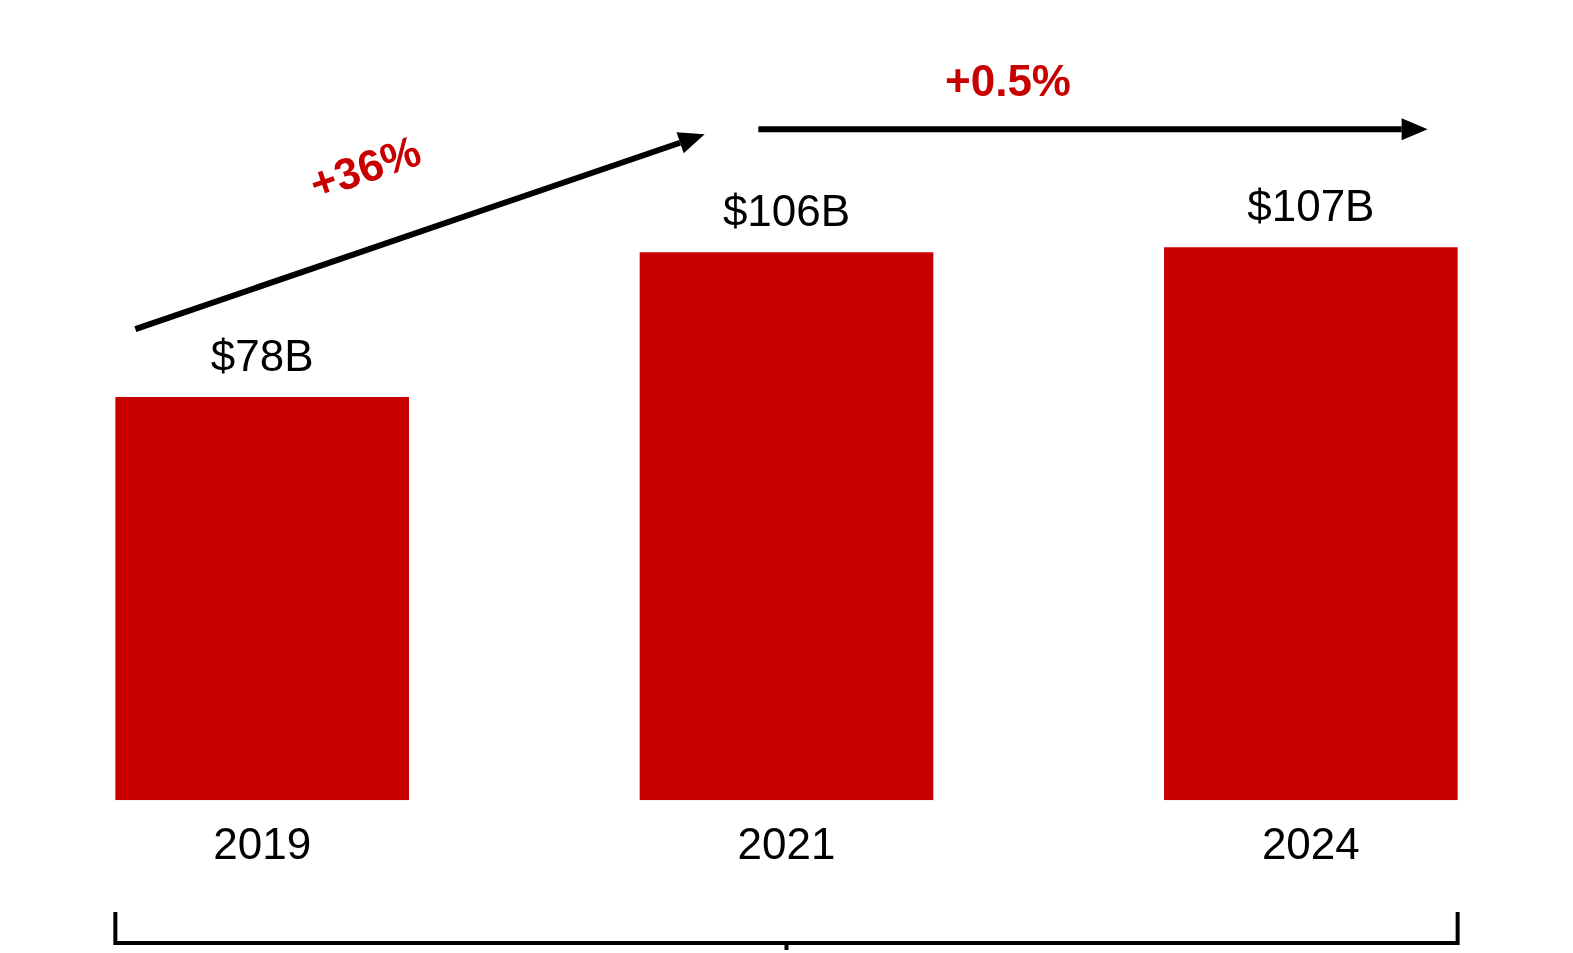 This screenshot has width=1573, height=953. Describe the element at coordinates (1310, 843) in the screenshot. I see `x-tick-label: 2024` at that location.